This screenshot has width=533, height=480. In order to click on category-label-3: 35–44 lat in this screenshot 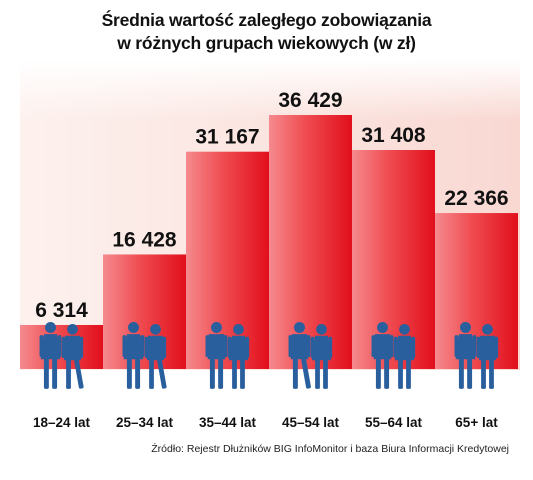, I will do `click(228, 422)`.